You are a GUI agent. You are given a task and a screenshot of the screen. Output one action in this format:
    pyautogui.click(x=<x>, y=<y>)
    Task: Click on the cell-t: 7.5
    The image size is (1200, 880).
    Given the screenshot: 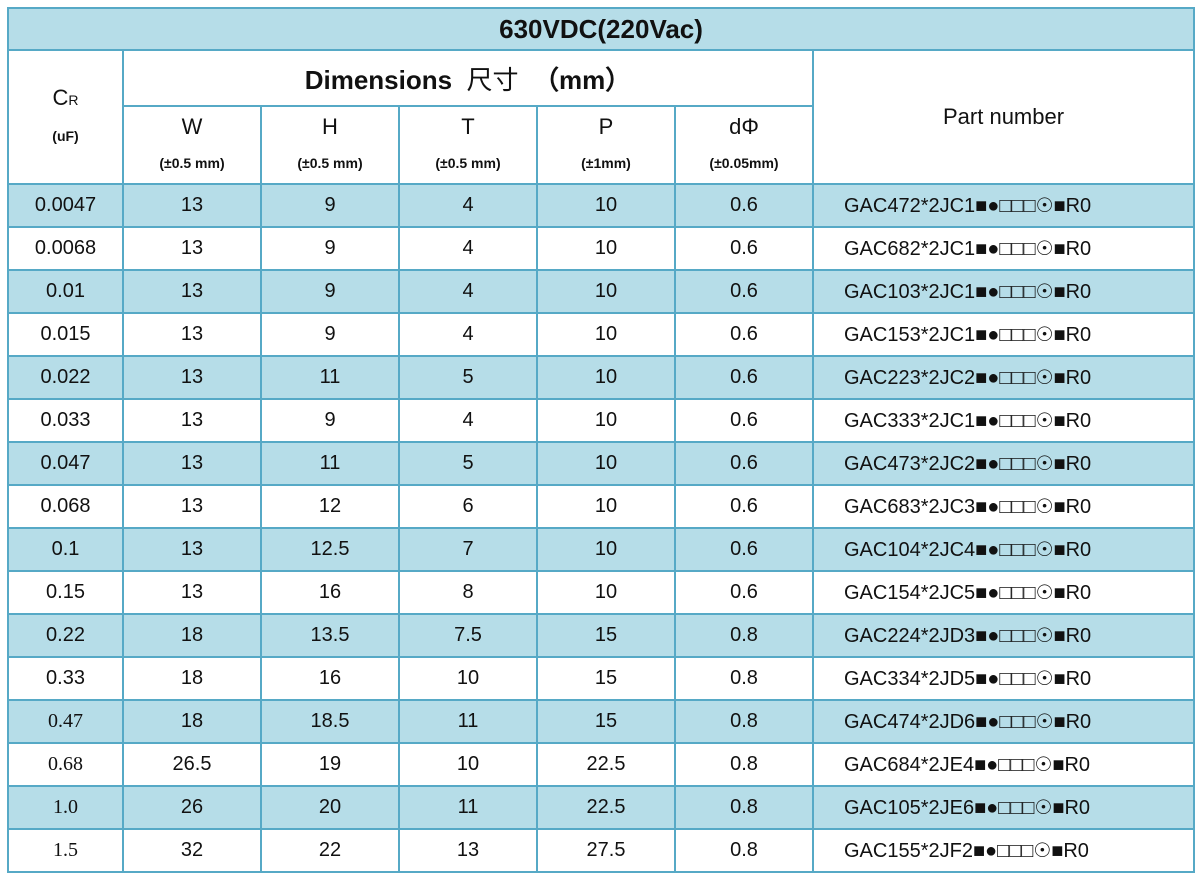 What is the action you would take?
    pyautogui.click(x=468, y=635)
    